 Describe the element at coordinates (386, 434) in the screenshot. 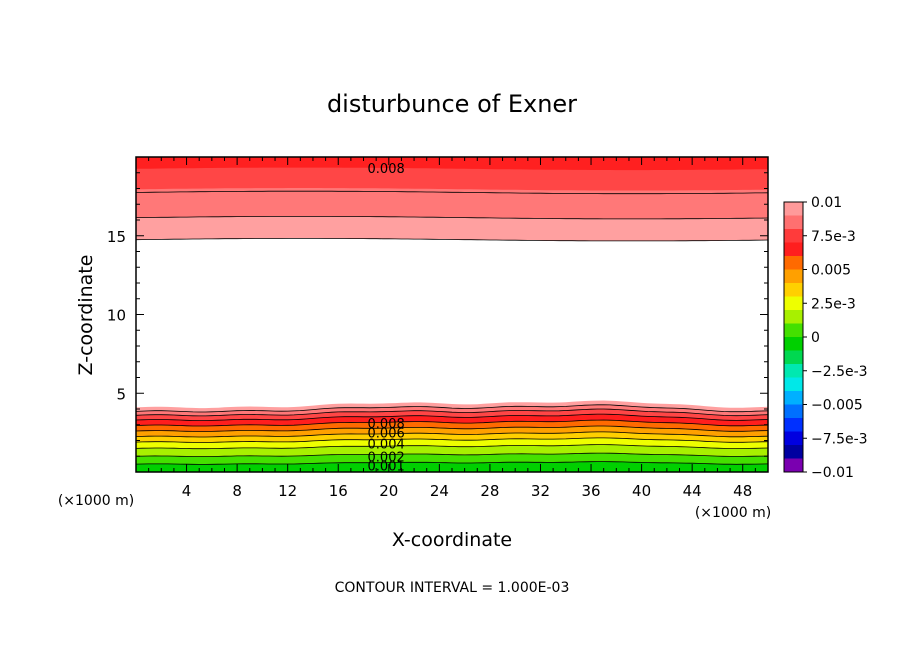

I see `contour-label: 0.006` at that location.